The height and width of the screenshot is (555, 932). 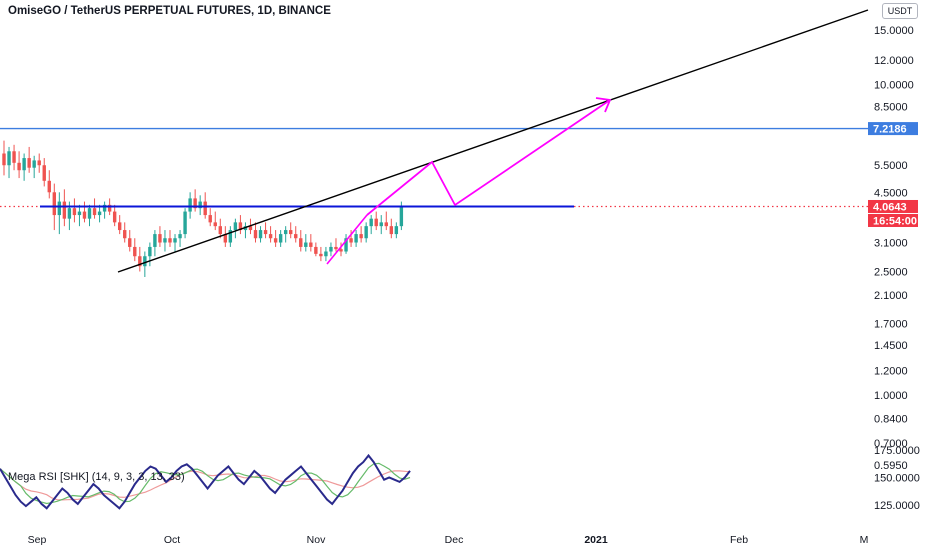 I want to click on time-tick-label: Feb, so click(x=739, y=540).